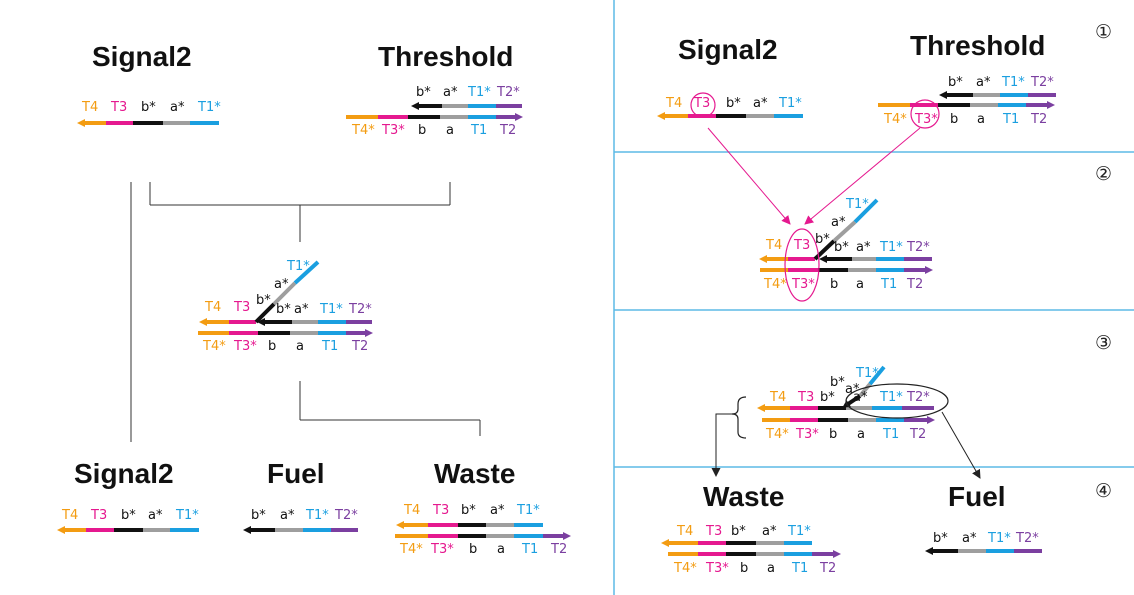 The image size is (1134, 595). What do you see at coordinates (749, 176) in the screenshot?
I see `toehold-arrow-left` at bounding box center [749, 176].